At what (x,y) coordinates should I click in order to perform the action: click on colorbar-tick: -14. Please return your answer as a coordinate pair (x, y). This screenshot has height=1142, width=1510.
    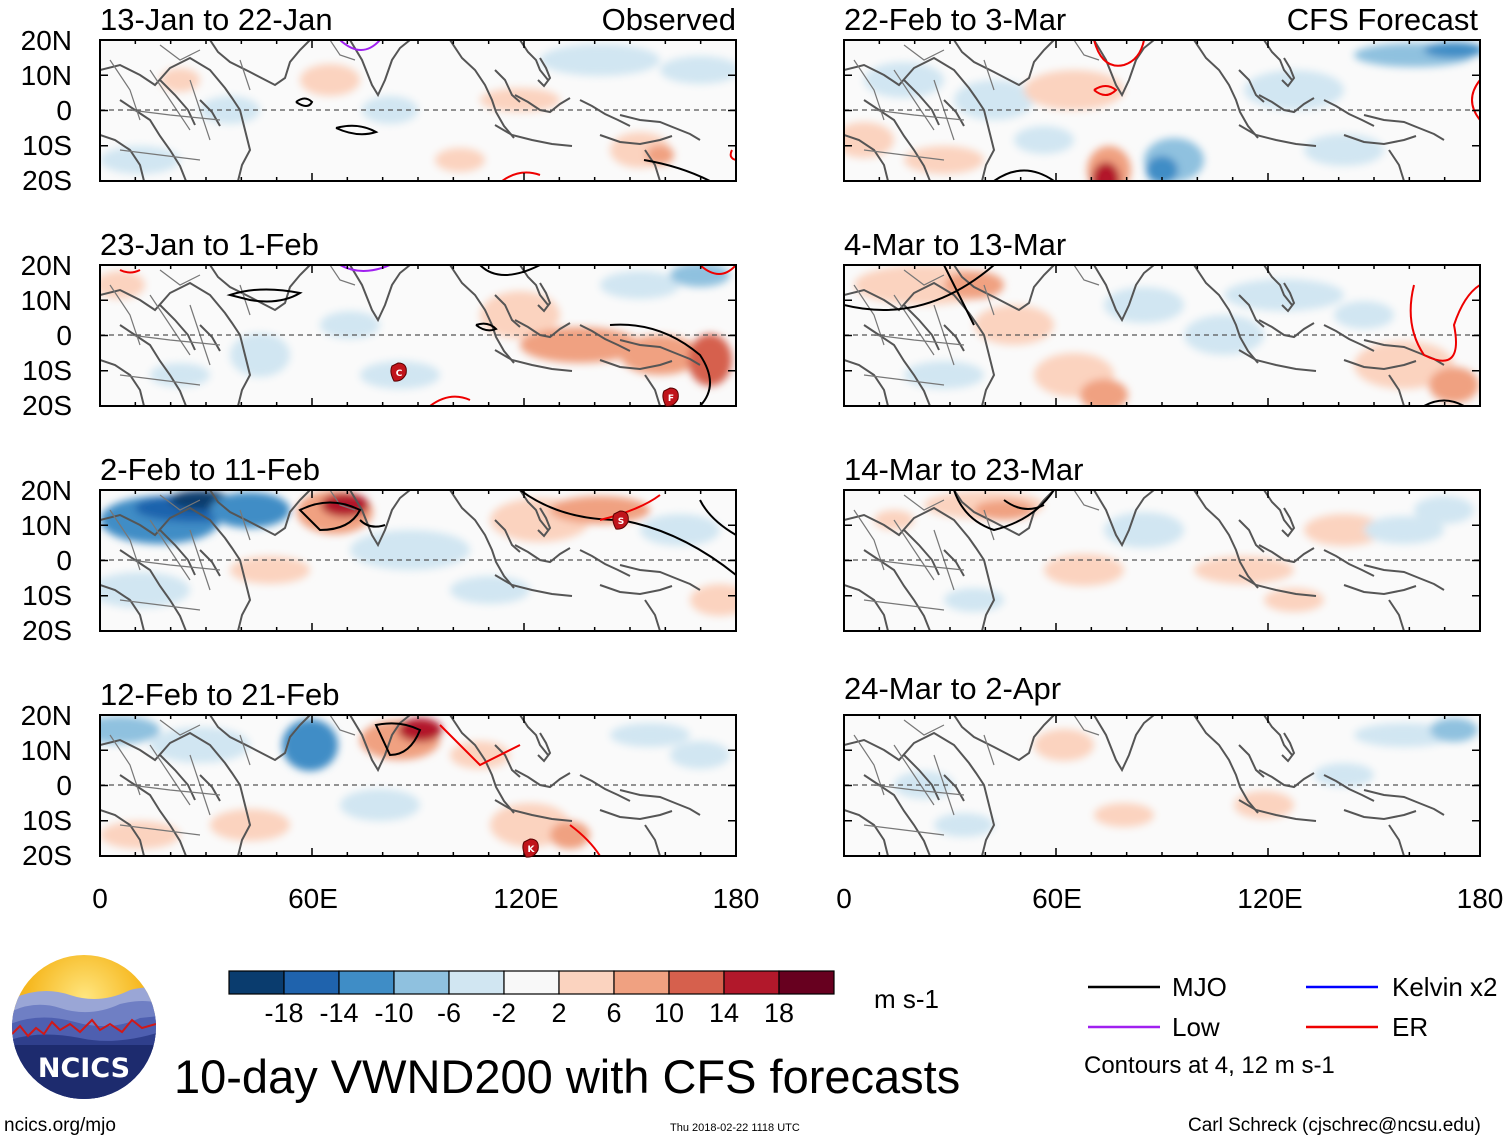
    Looking at the image, I should click on (339, 1013).